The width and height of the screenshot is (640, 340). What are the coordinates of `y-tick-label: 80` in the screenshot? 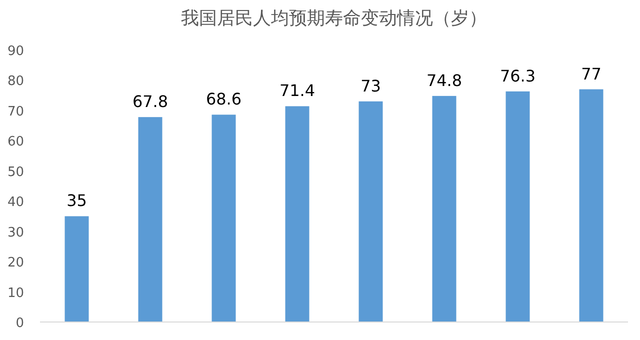 It's located at (15, 82).